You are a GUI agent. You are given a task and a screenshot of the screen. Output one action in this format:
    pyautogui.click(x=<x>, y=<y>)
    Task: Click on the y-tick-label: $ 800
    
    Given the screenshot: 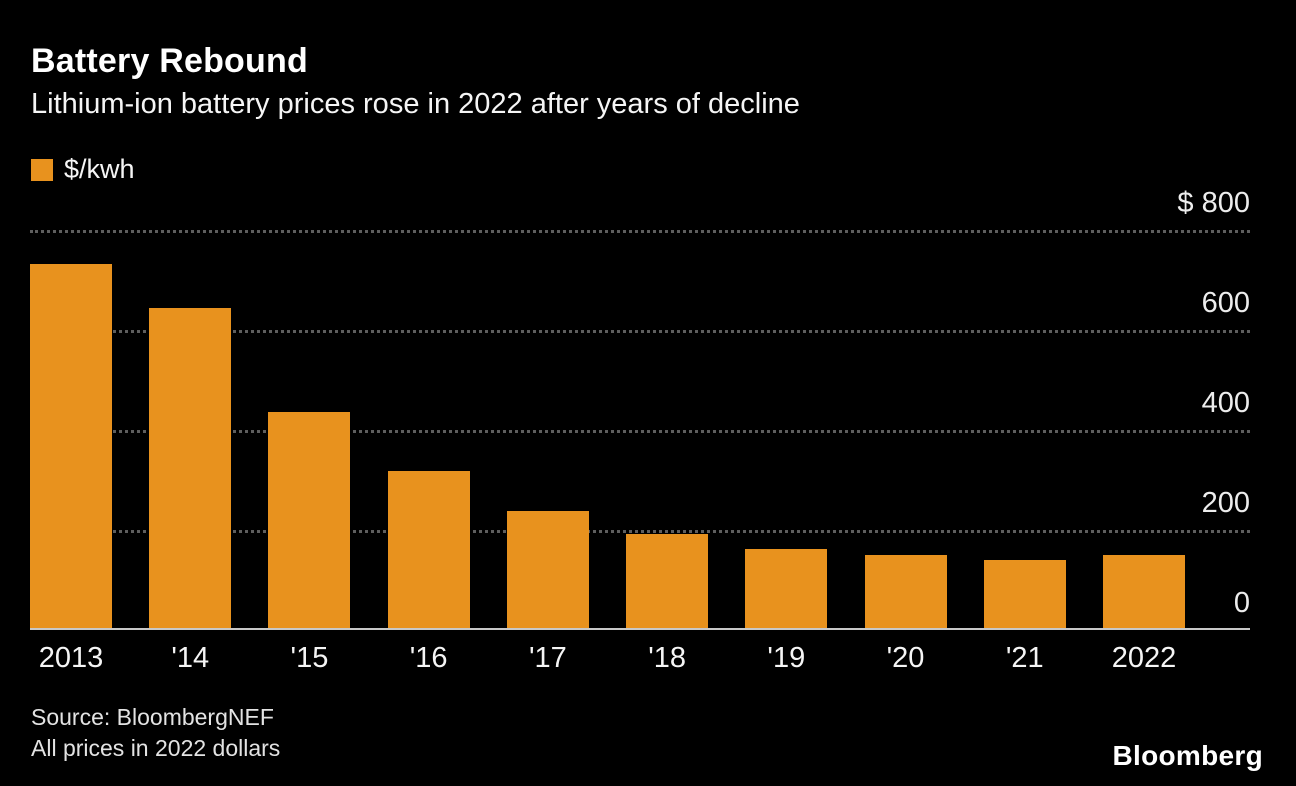 What is the action you would take?
    pyautogui.click(x=1213, y=203)
    